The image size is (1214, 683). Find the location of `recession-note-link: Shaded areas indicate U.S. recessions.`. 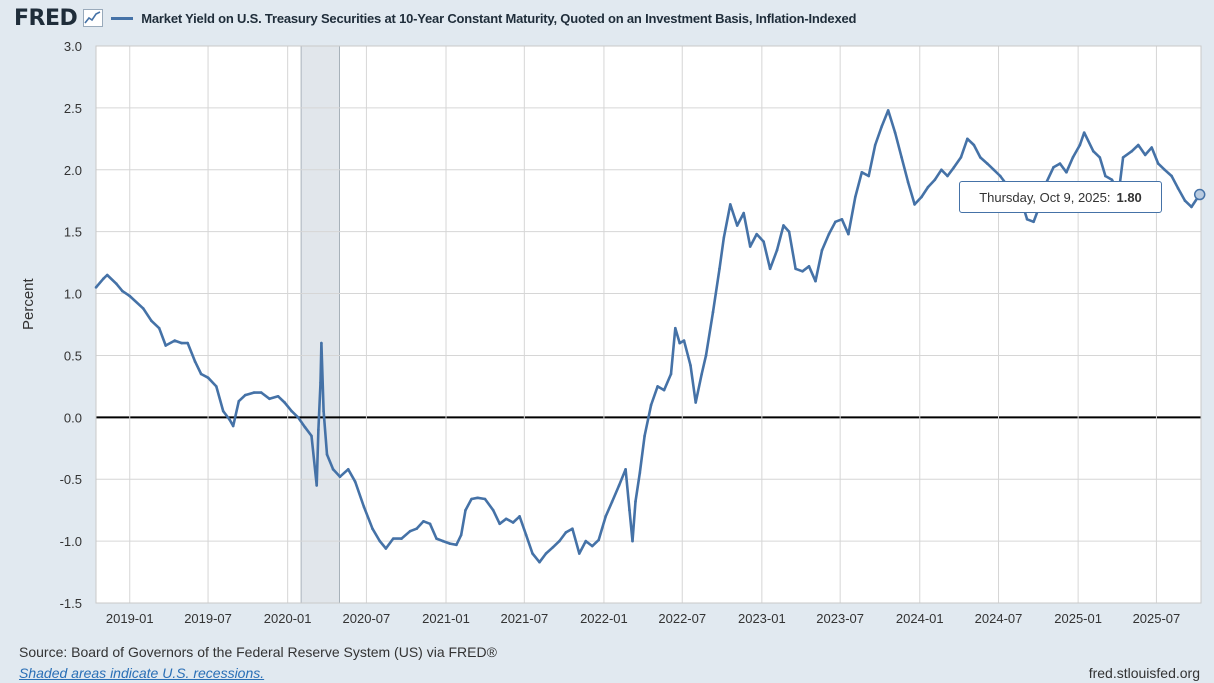

recession-note-link: Shaded areas indicate U.S. recessions. is located at coordinates (142, 673).